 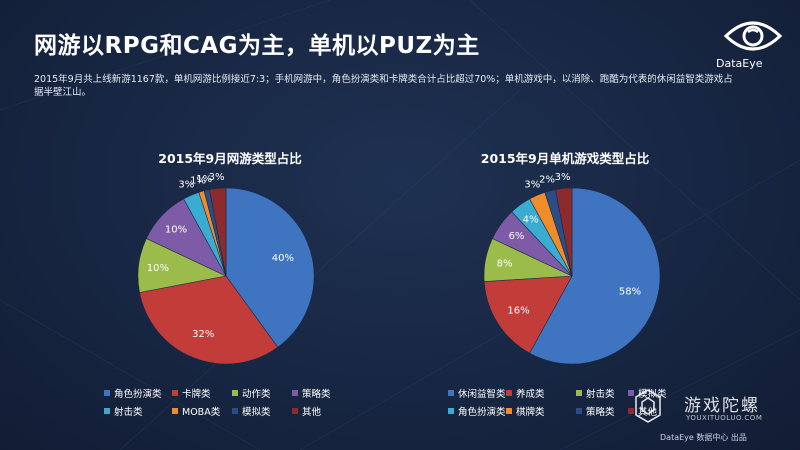 What do you see at coordinates (565, 158) in the screenshot?
I see `chart2-title: 2015年9月单机游戏类型占比` at bounding box center [565, 158].